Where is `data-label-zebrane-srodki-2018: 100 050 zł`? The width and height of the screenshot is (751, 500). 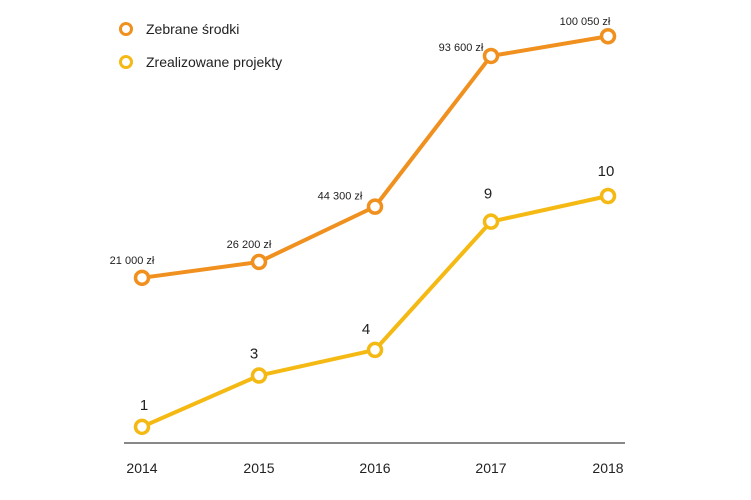
data-label-zebrane-srodki-2018: 100 050 zł is located at coordinates (585, 22).